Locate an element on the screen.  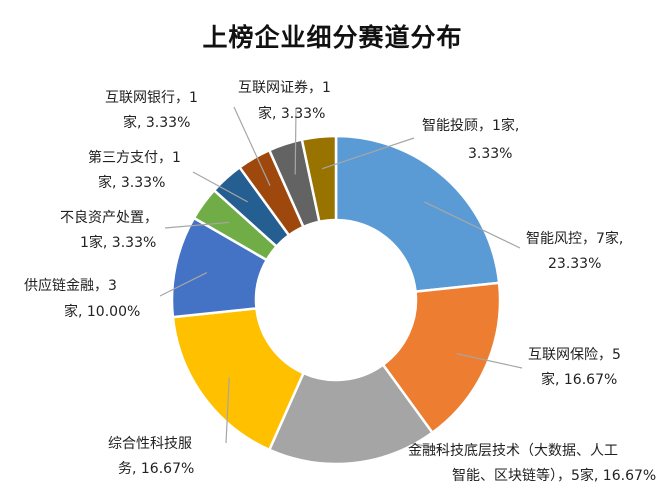
data-label-5-line-0: 不良资产处置， is located at coordinates (109, 218).